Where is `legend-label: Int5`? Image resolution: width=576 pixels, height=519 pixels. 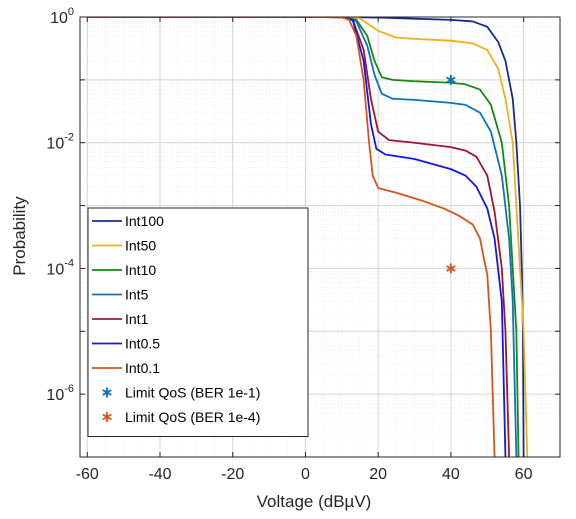
legend-label: Int5 is located at coordinates (137, 295).